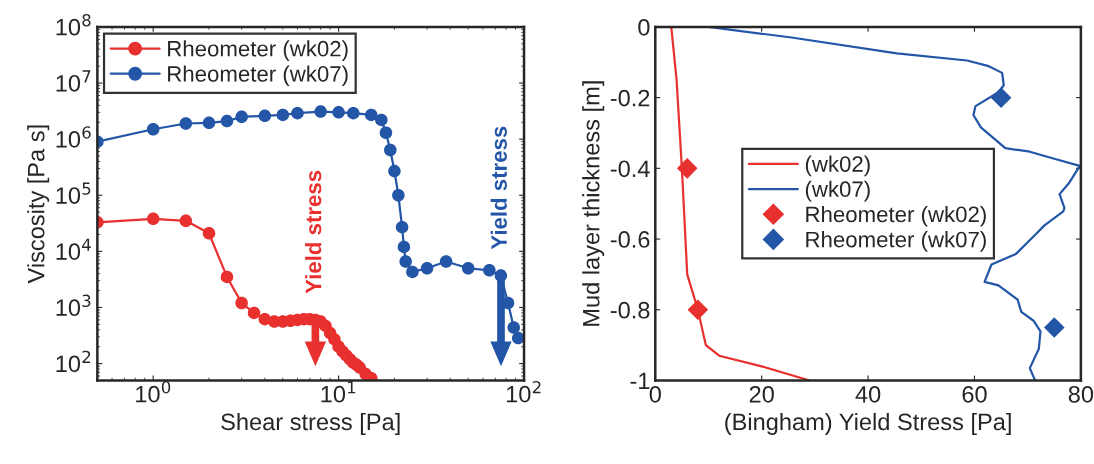 This screenshot has height=464, width=1094. Describe the element at coordinates (73, 81) in the screenshot. I see `y-tick-label: 10$^{7}$` at that location.